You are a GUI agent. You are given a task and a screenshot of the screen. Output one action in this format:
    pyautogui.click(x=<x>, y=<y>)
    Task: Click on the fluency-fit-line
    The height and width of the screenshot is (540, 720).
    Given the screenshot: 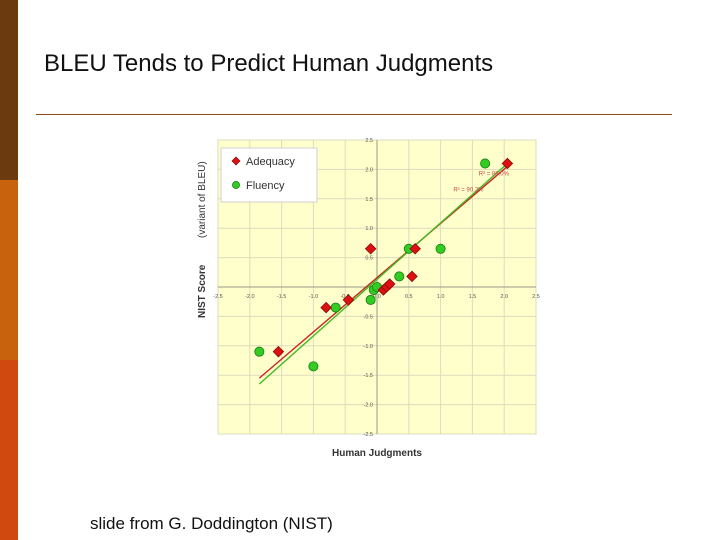 What is the action you would take?
    pyautogui.click(x=383, y=273)
    